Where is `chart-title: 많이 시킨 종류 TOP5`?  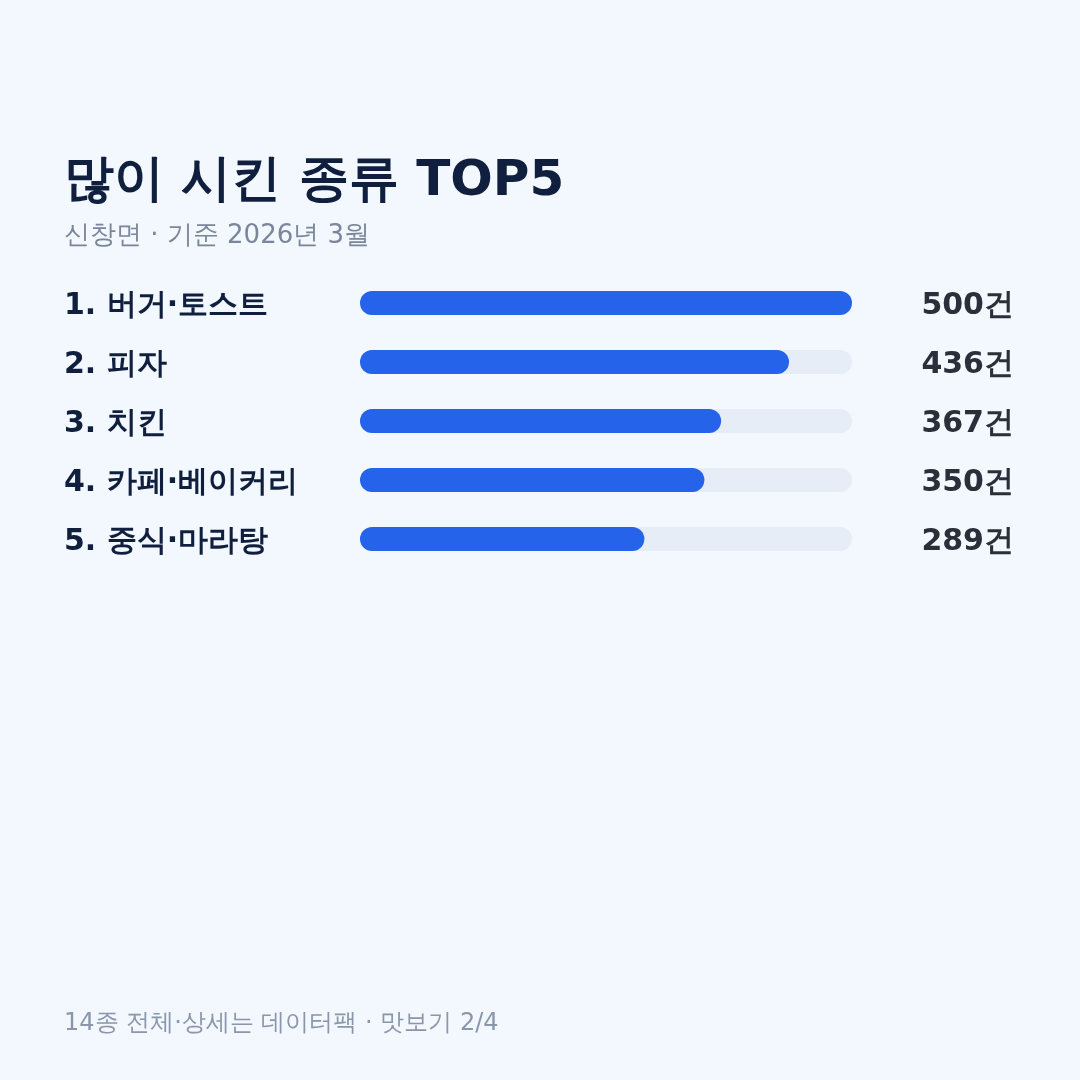
chart-title: 많이 시킨 종류 TOP5 is located at coordinates (314, 178).